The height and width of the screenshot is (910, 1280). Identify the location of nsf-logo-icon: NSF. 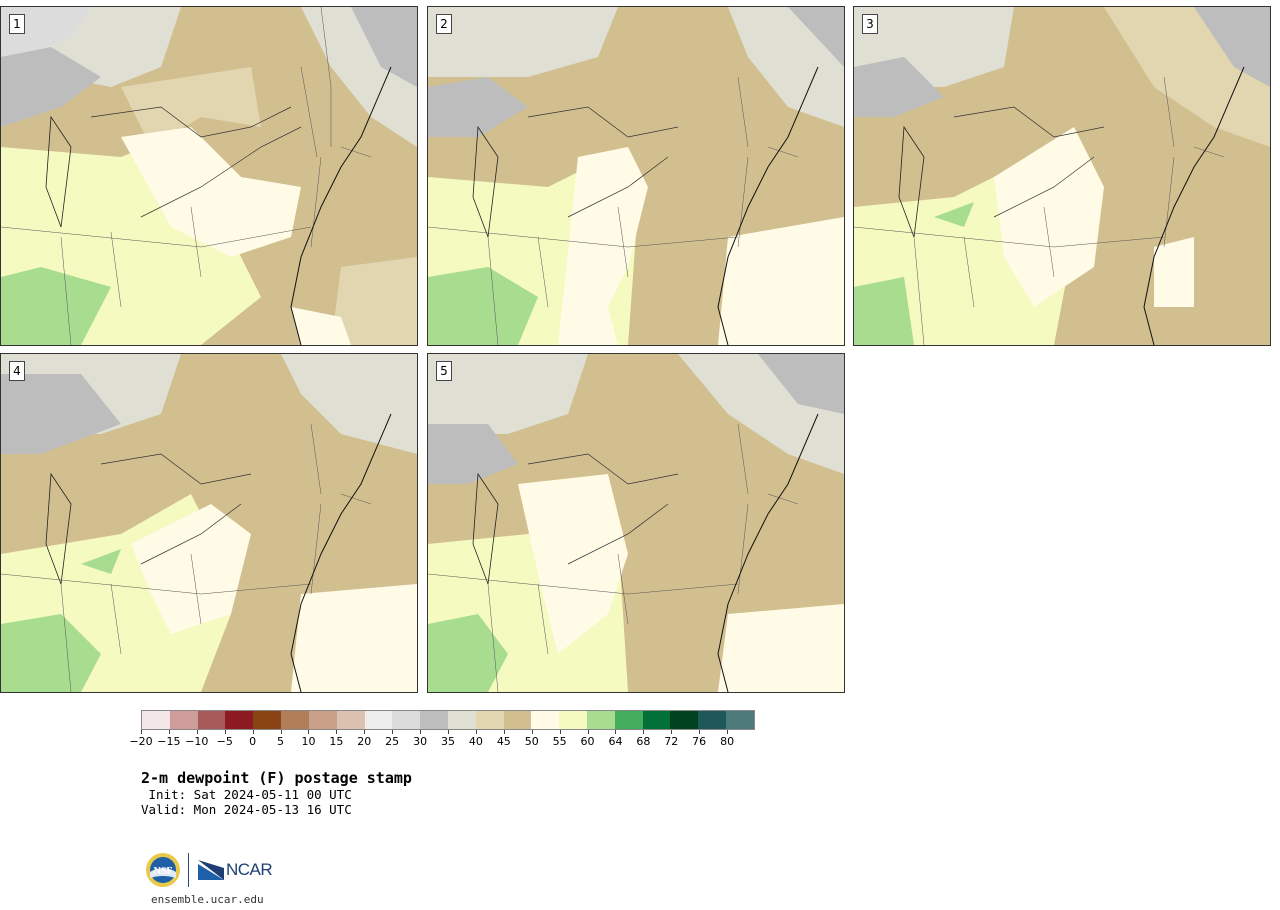
(163, 870).